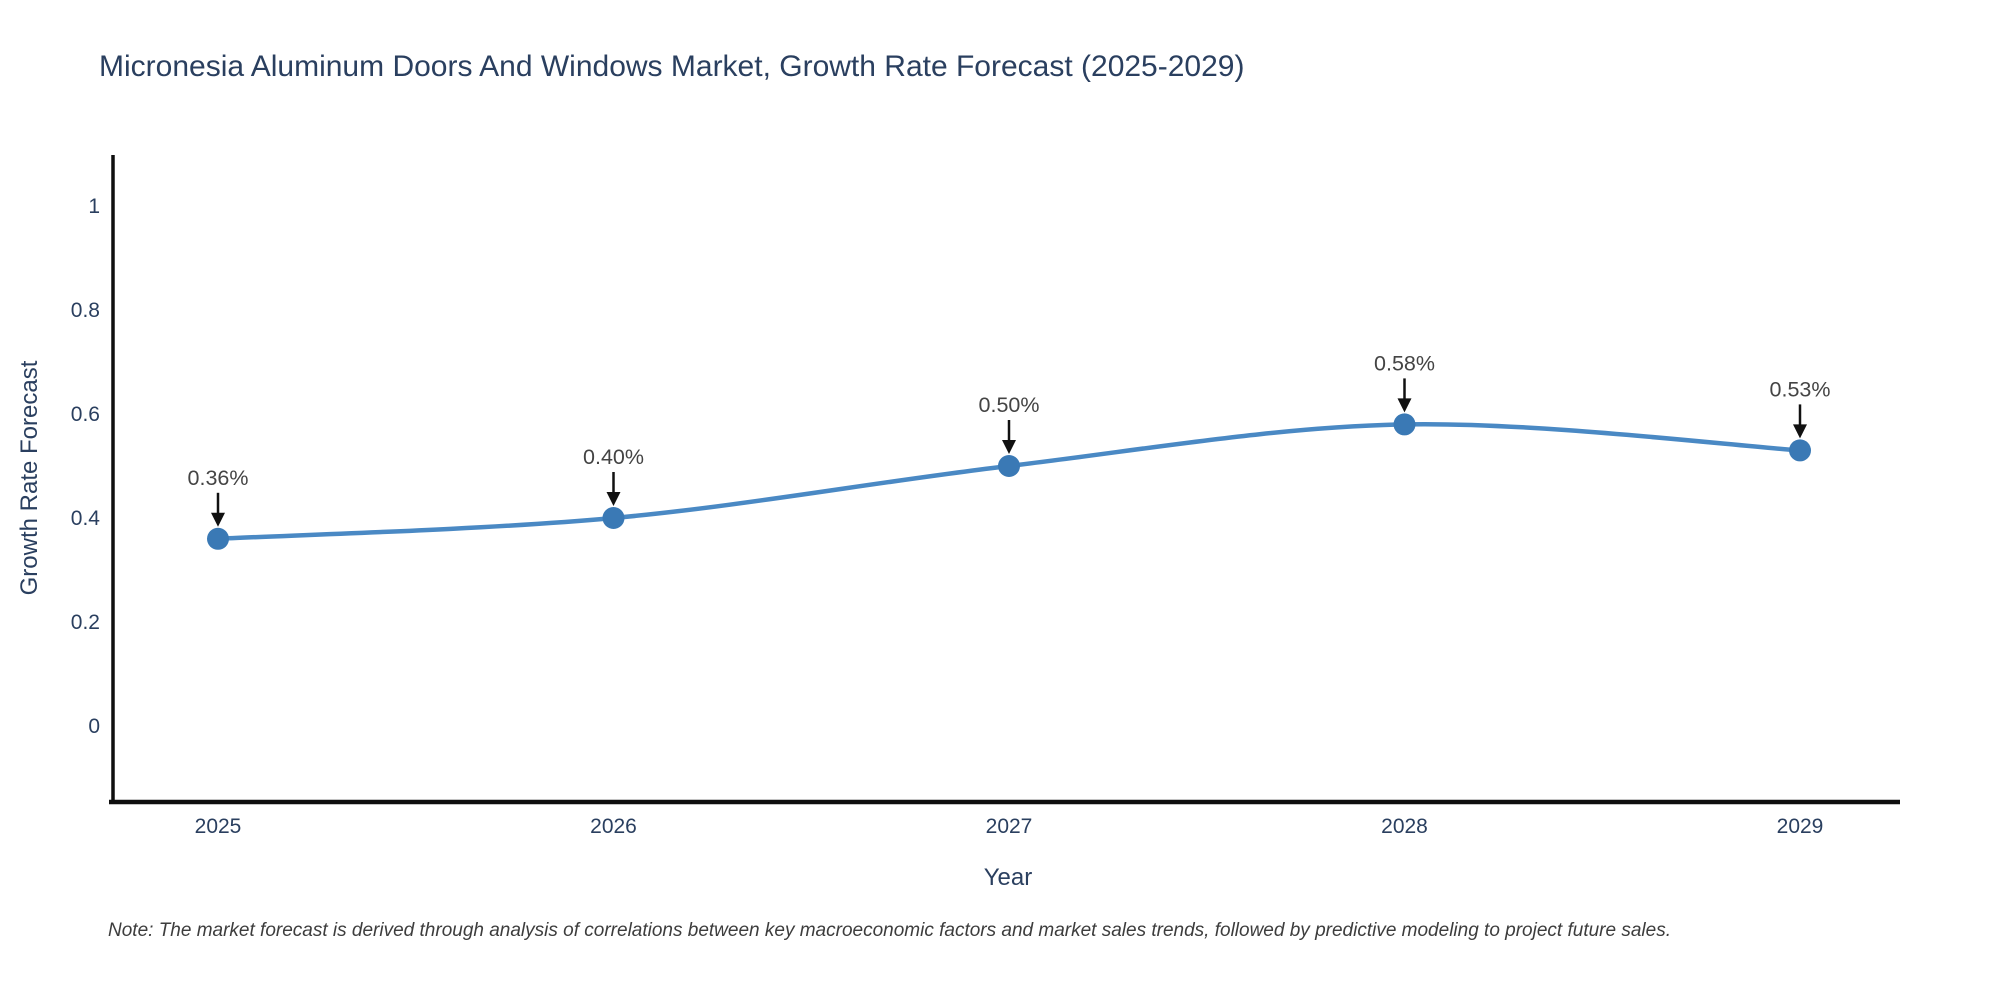 This screenshot has width=2000, height=1000. What do you see at coordinates (86, 518) in the screenshot?
I see `y-tick-label: 0.4` at bounding box center [86, 518].